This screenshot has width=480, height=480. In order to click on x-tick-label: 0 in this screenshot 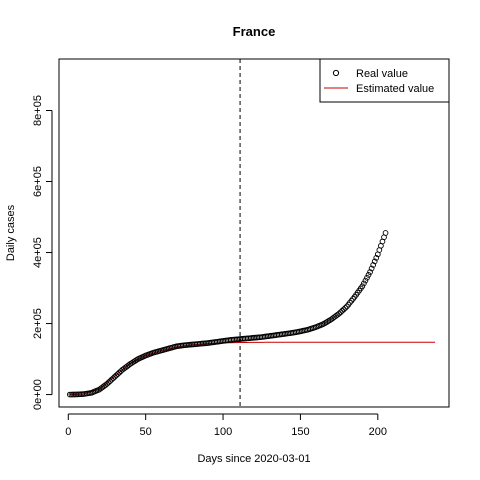, I will do `click(68, 432)`.